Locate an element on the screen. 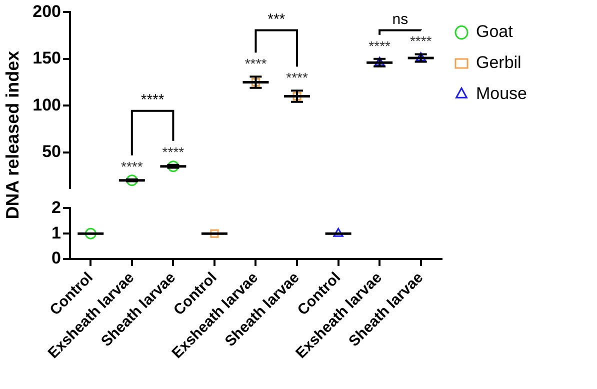  y-tick-label: 200 is located at coordinates (46, 11).